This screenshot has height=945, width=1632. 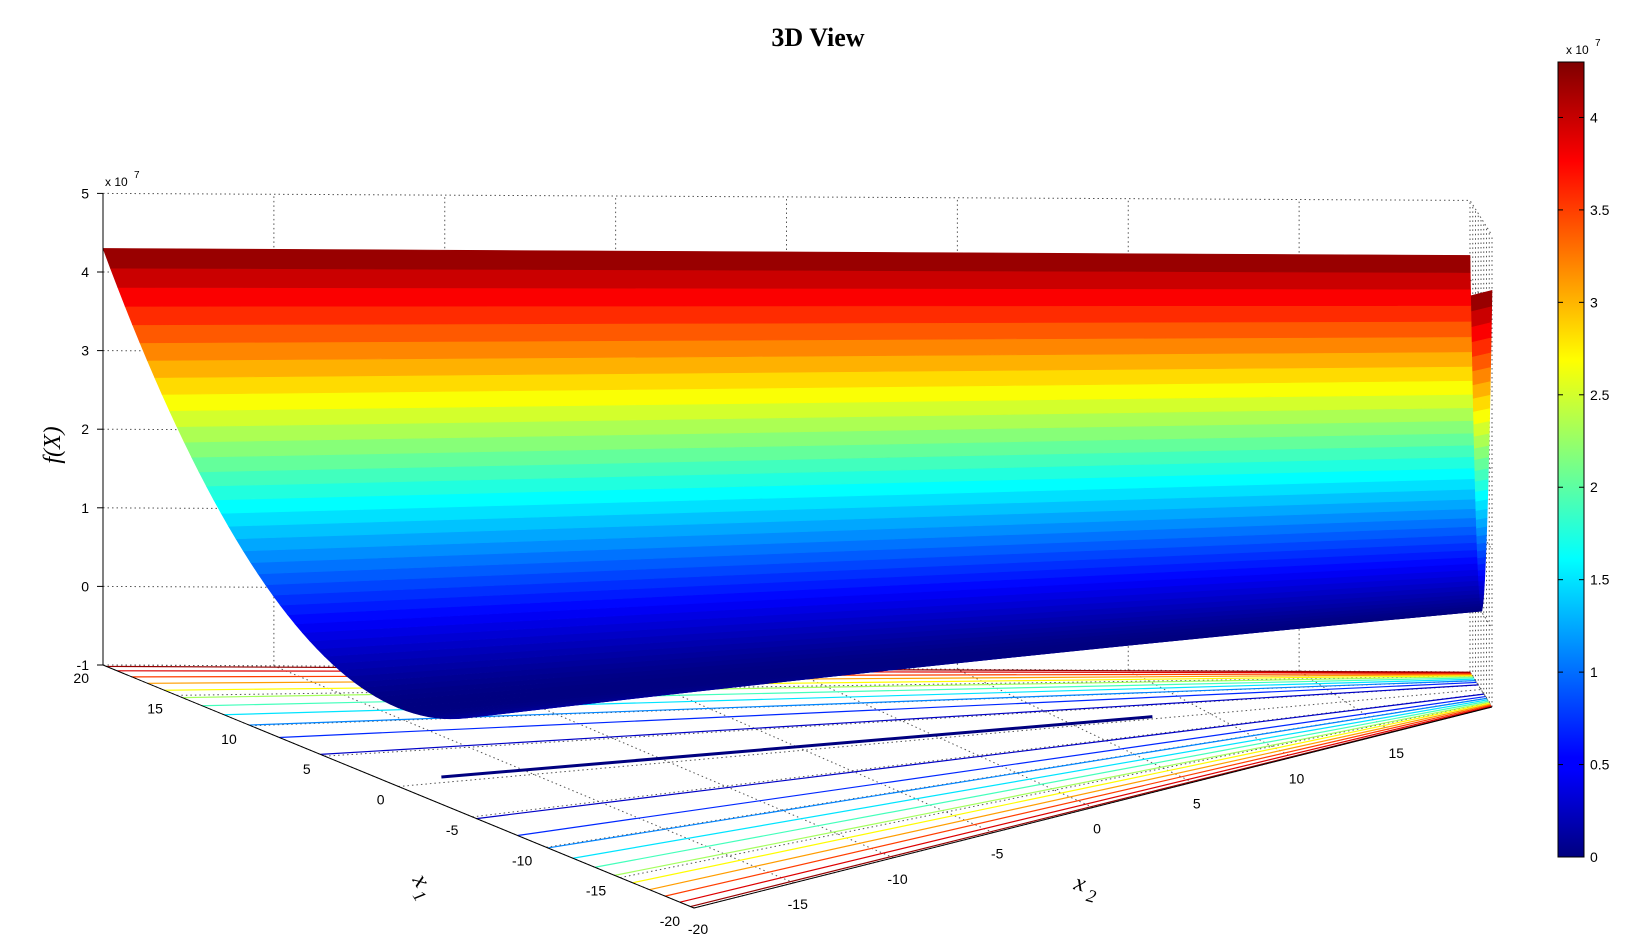 What do you see at coordinates (85, 193) in the screenshot?
I see `z-tick-label: 5` at bounding box center [85, 193].